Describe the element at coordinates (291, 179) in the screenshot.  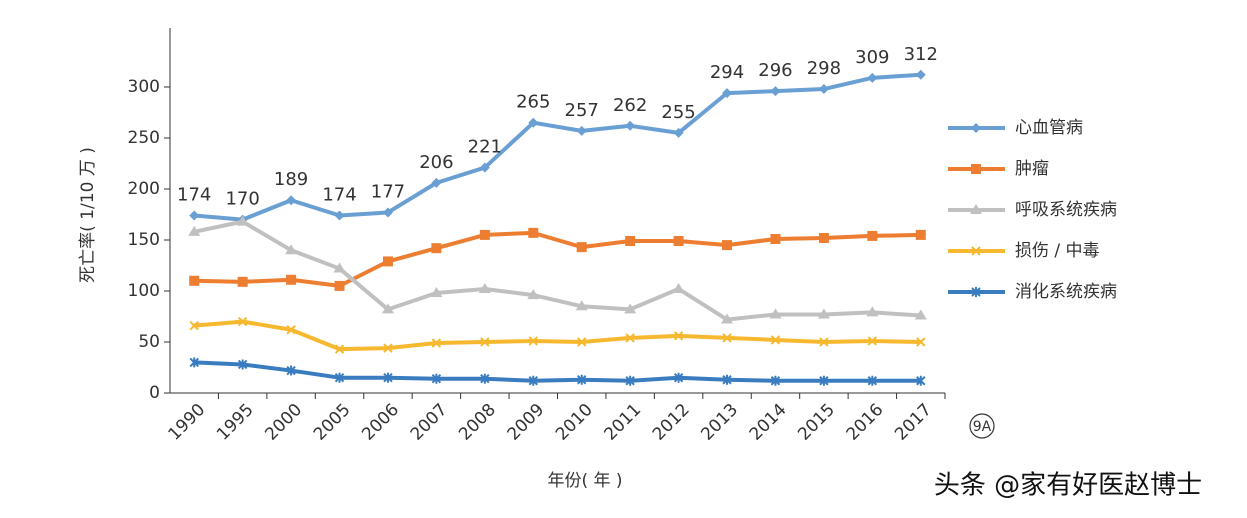
I see `data-label: 189` at that location.